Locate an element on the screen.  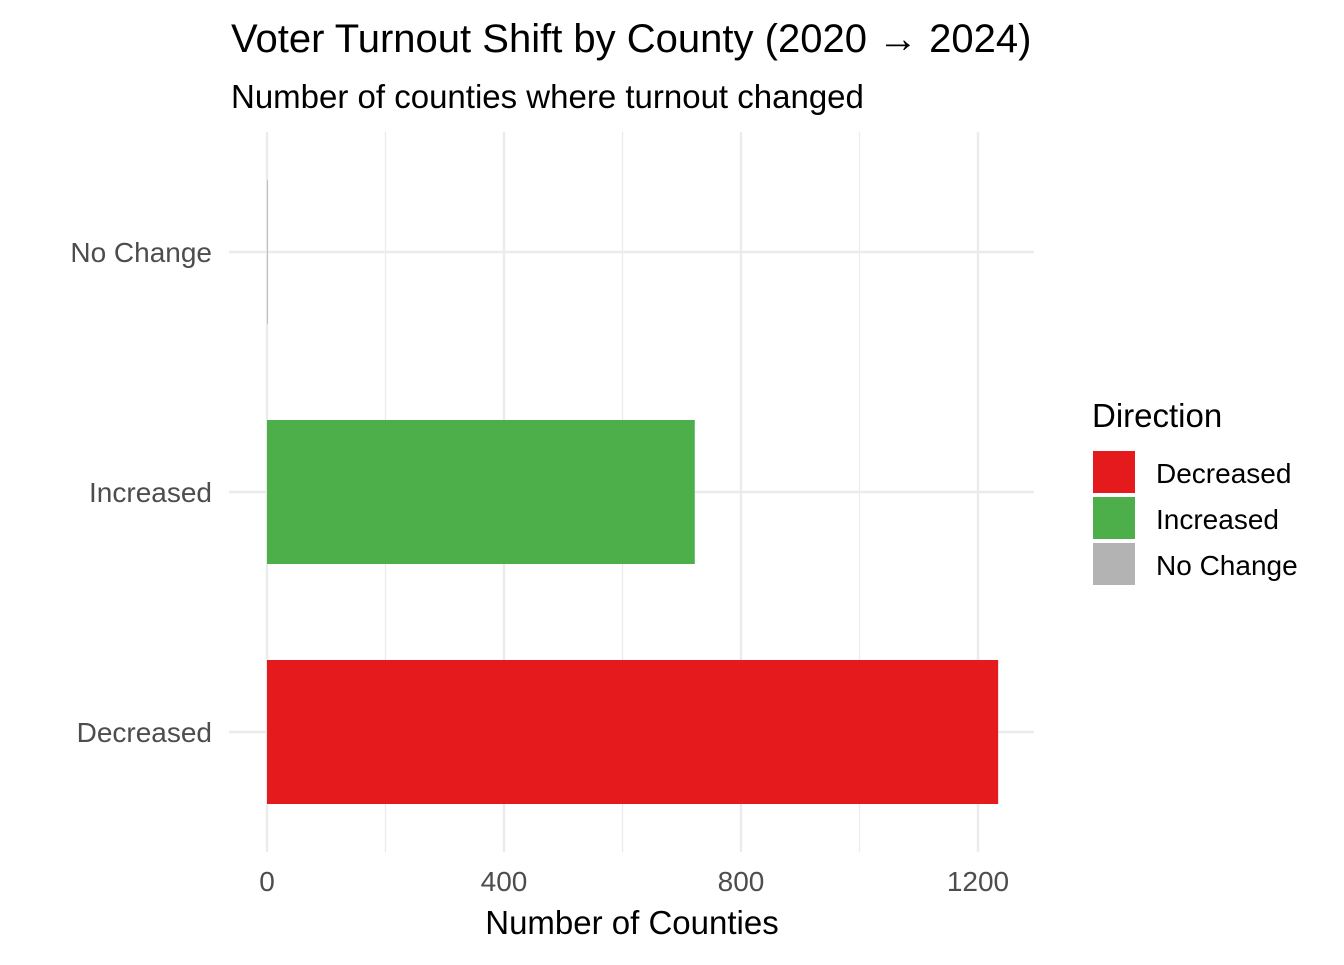
x-axis-title: Number of Counties is located at coordinates (631, 922).